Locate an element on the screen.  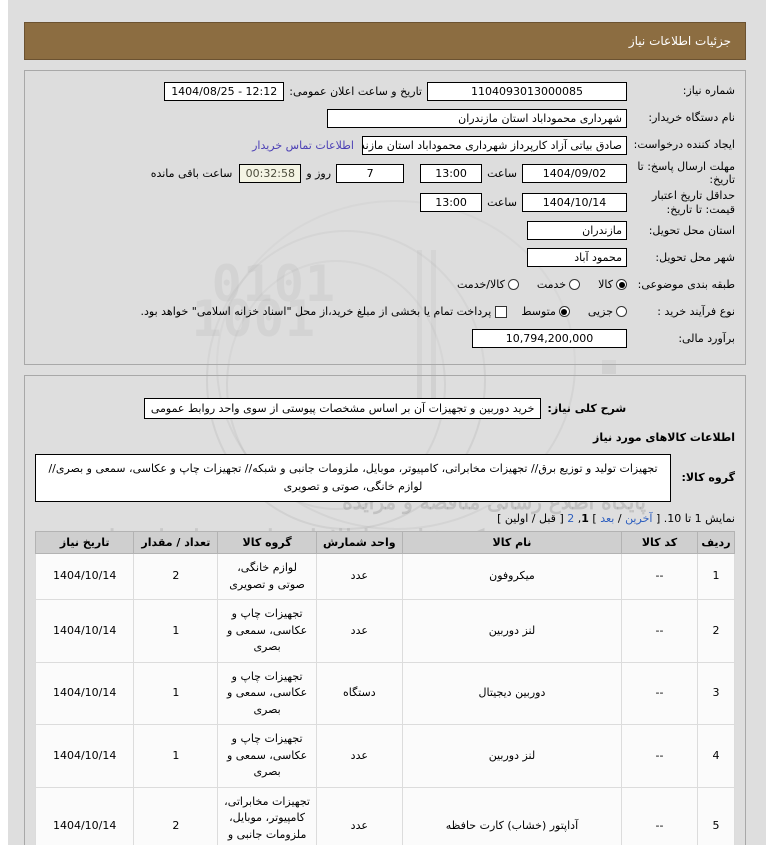
cell-group: لوازم خانگی، صوتی و تصویری is located at coordinates (267, 577).